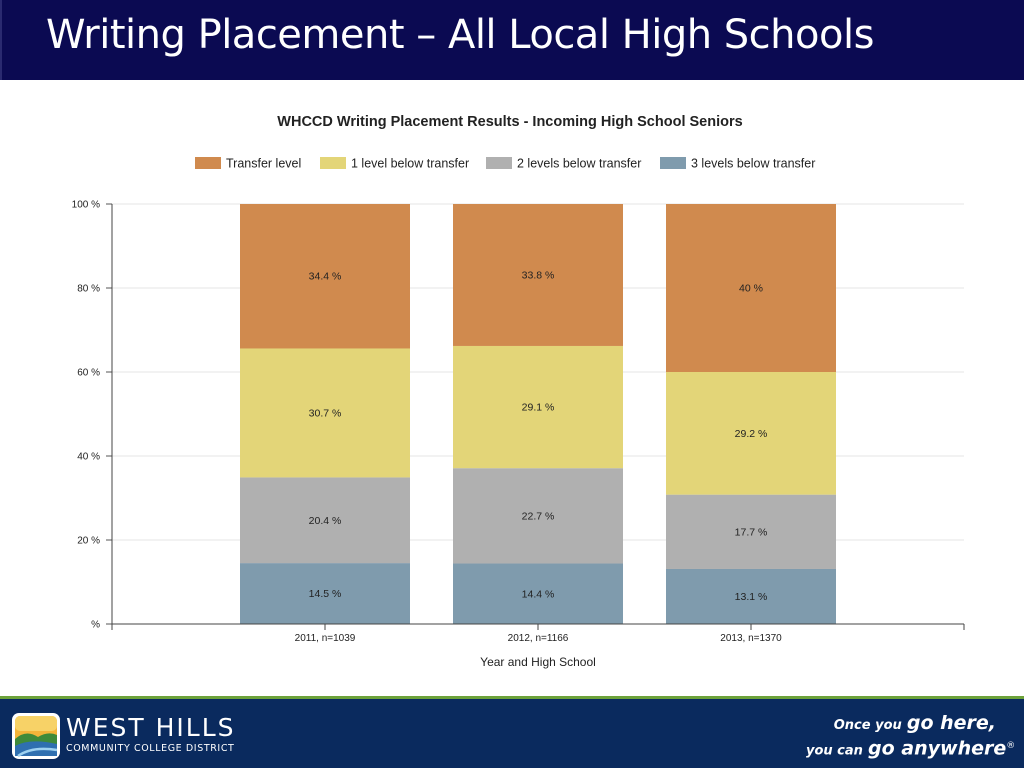 The image size is (1024, 768). I want to click on x-tick-label-2: 2013, n=1370, so click(751, 638).